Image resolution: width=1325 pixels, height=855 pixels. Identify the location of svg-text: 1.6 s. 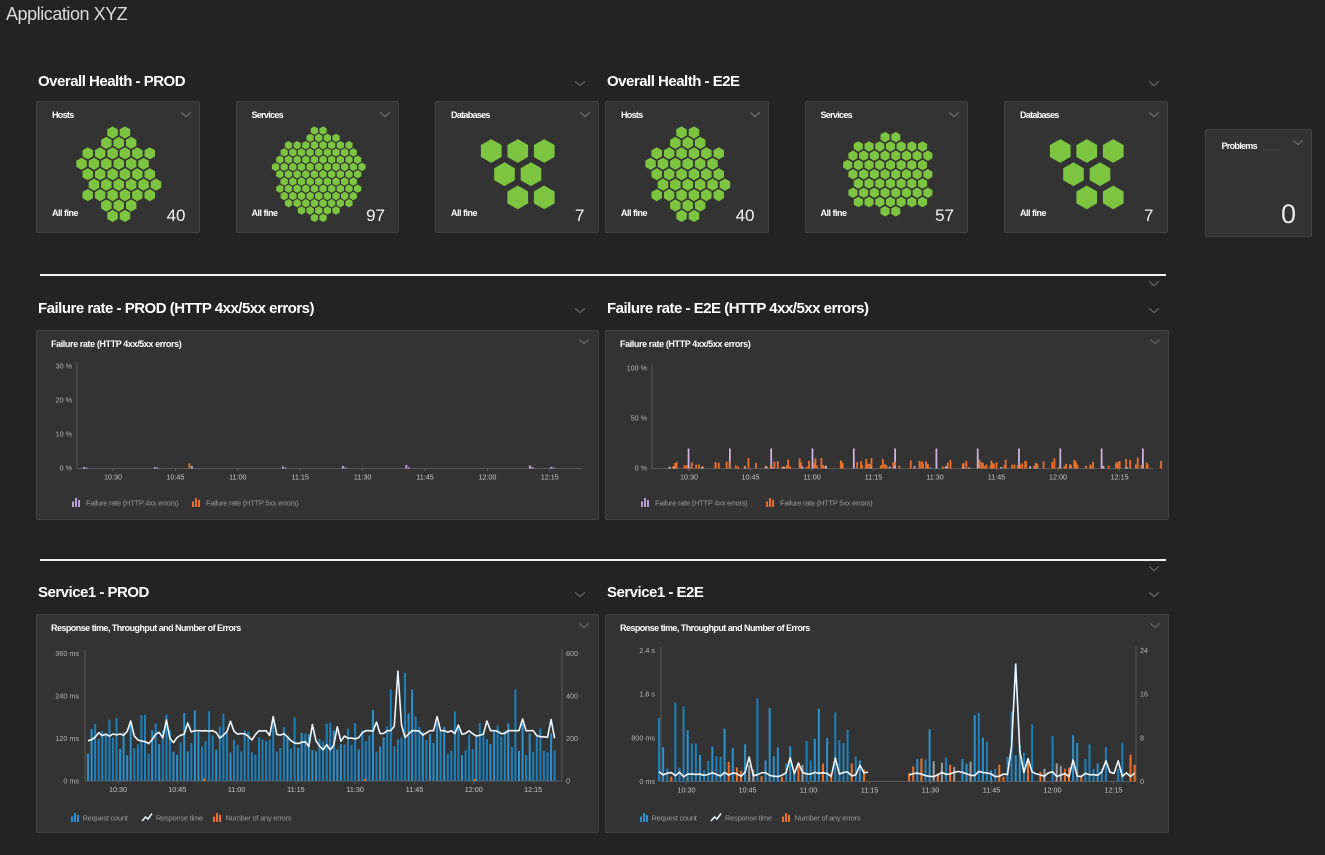
(647, 693).